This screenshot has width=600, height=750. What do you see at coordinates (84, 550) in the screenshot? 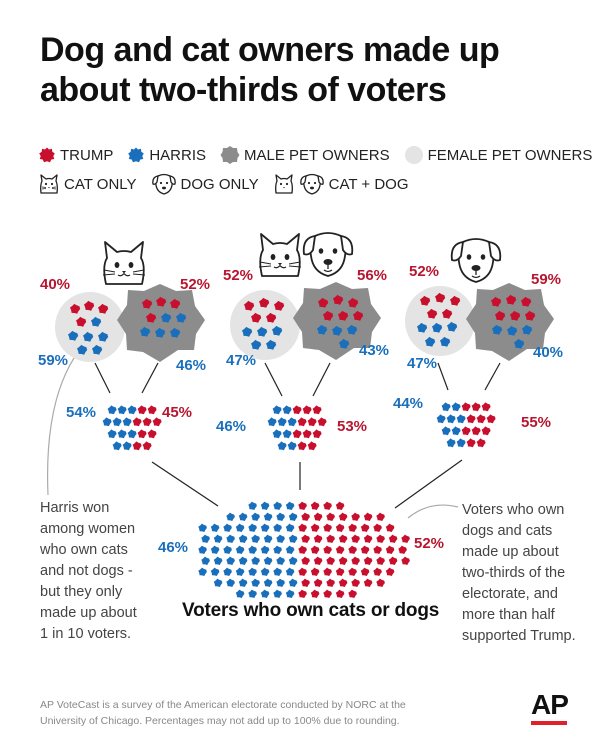
I see `note-left-line: who own cats` at bounding box center [84, 550].